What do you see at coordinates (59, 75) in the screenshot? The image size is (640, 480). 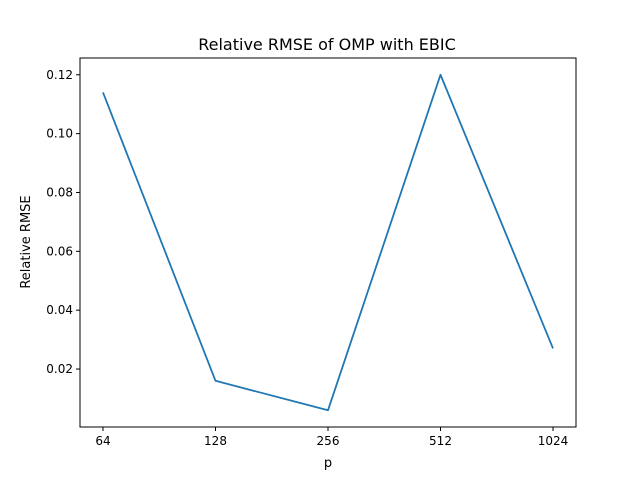 I see `y-tick-label: 0.12` at bounding box center [59, 75].